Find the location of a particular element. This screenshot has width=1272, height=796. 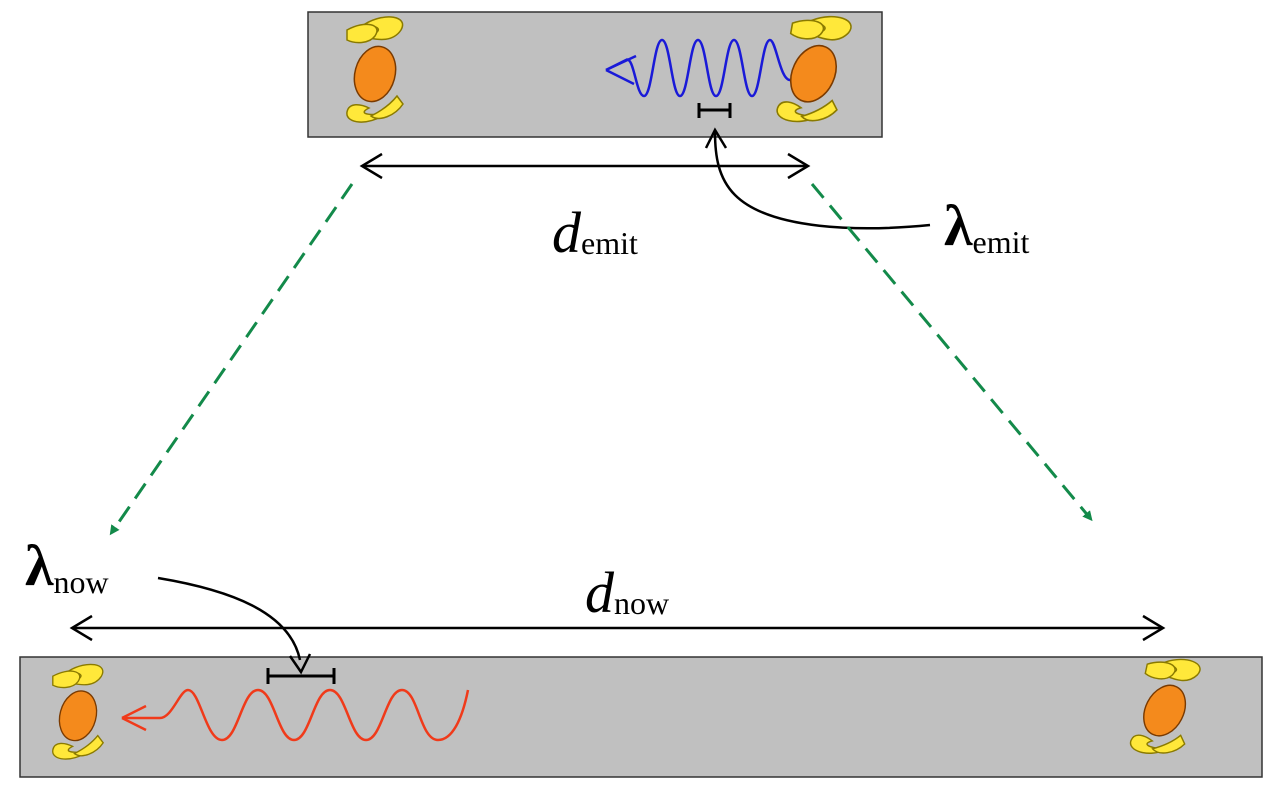

lambda-now-label: λnow is located at coordinates (67, 566).